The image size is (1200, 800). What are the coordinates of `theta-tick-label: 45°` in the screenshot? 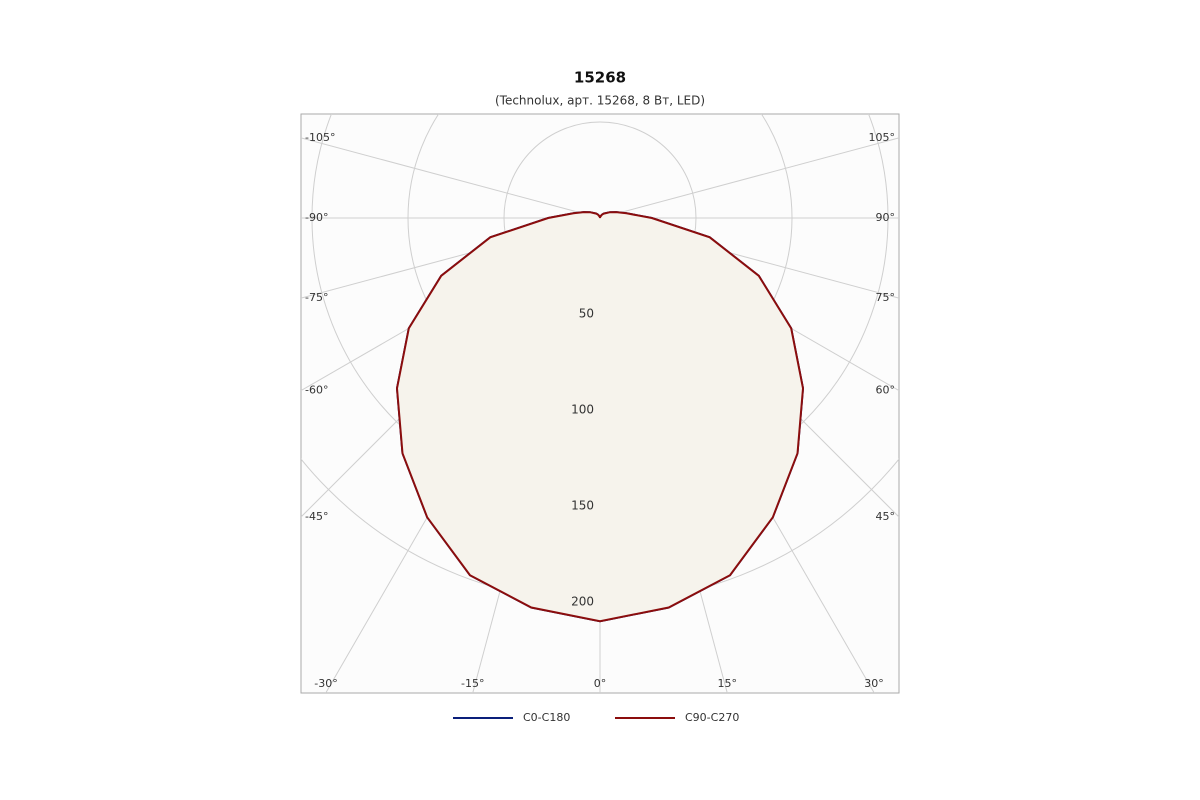 It's located at (886, 516).